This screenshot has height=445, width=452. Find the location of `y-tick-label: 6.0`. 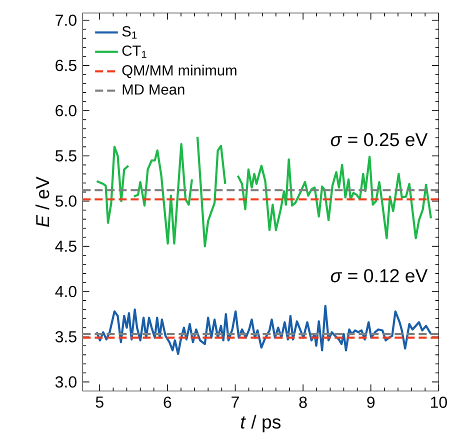

y-tick-label: 6.0 is located at coordinates (66, 110).